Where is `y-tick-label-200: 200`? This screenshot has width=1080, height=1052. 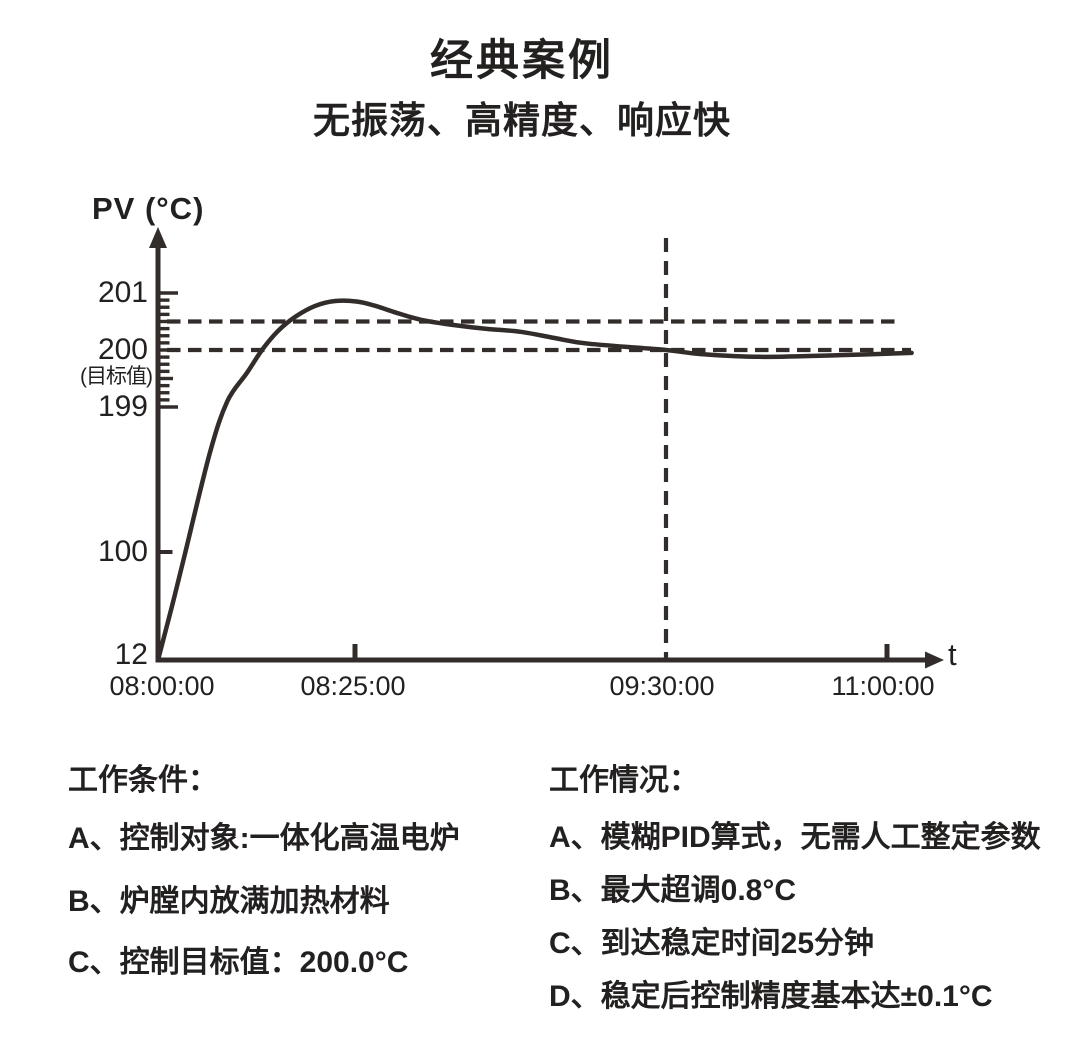
y-tick-label-200: 200 is located at coordinates (122, 349).